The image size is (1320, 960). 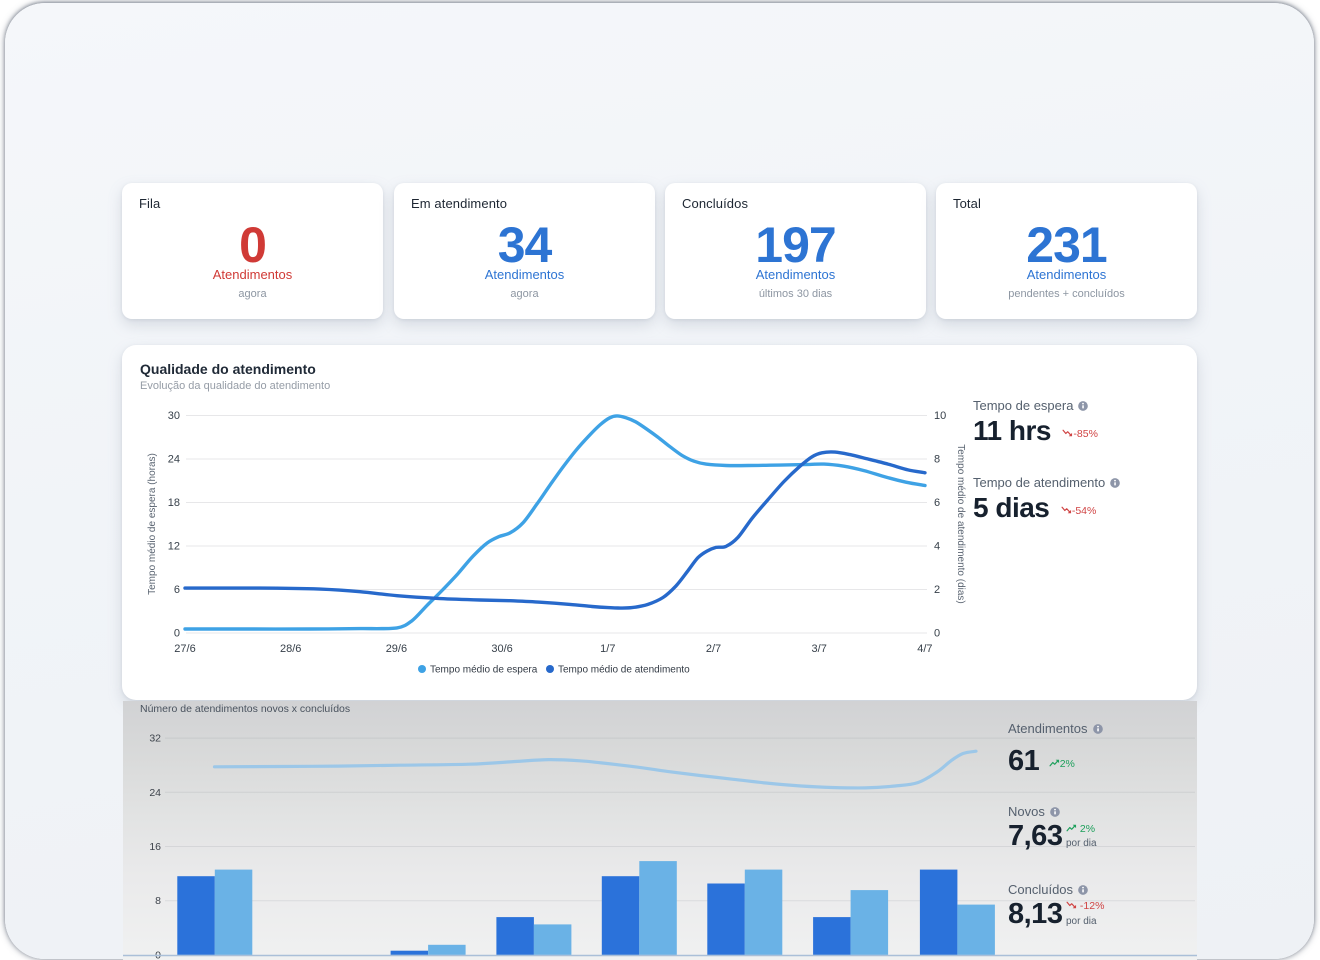 What do you see at coordinates (713, 649) in the screenshot?
I see `svg-text: 2/7` at bounding box center [713, 649].